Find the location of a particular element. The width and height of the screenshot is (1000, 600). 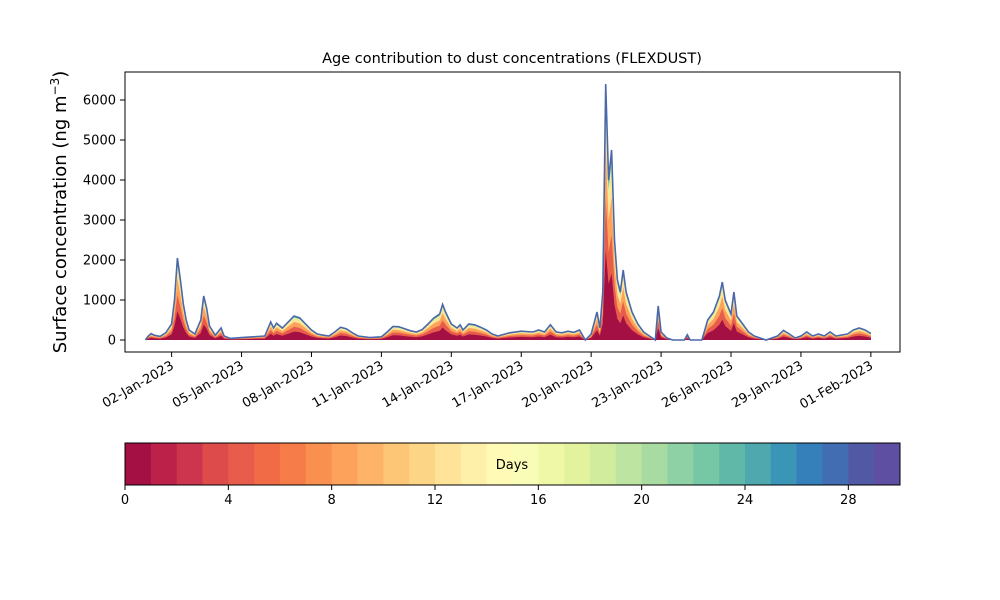

colorbar-label: Days is located at coordinates (512, 465).